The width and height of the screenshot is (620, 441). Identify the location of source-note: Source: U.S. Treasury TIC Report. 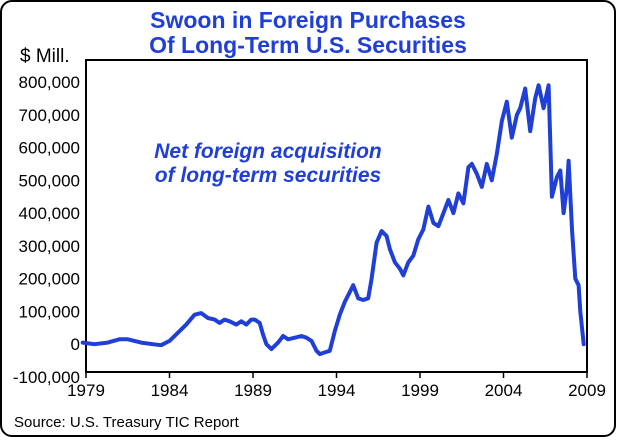
(126, 422).